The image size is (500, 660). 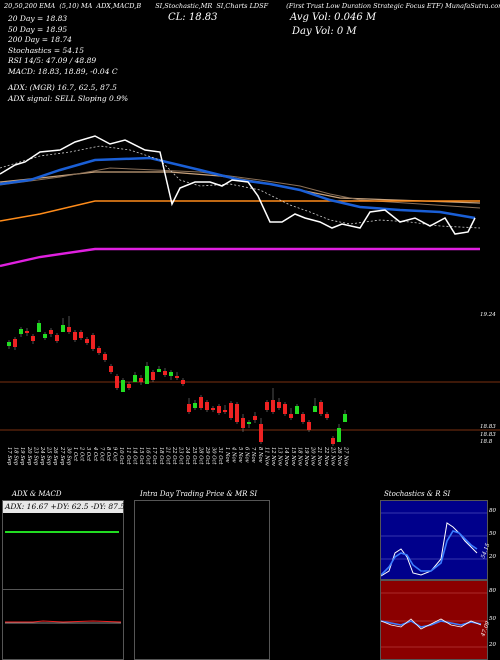 I want to click on date-tick-label: 18 Sep, so click(x=16, y=456).